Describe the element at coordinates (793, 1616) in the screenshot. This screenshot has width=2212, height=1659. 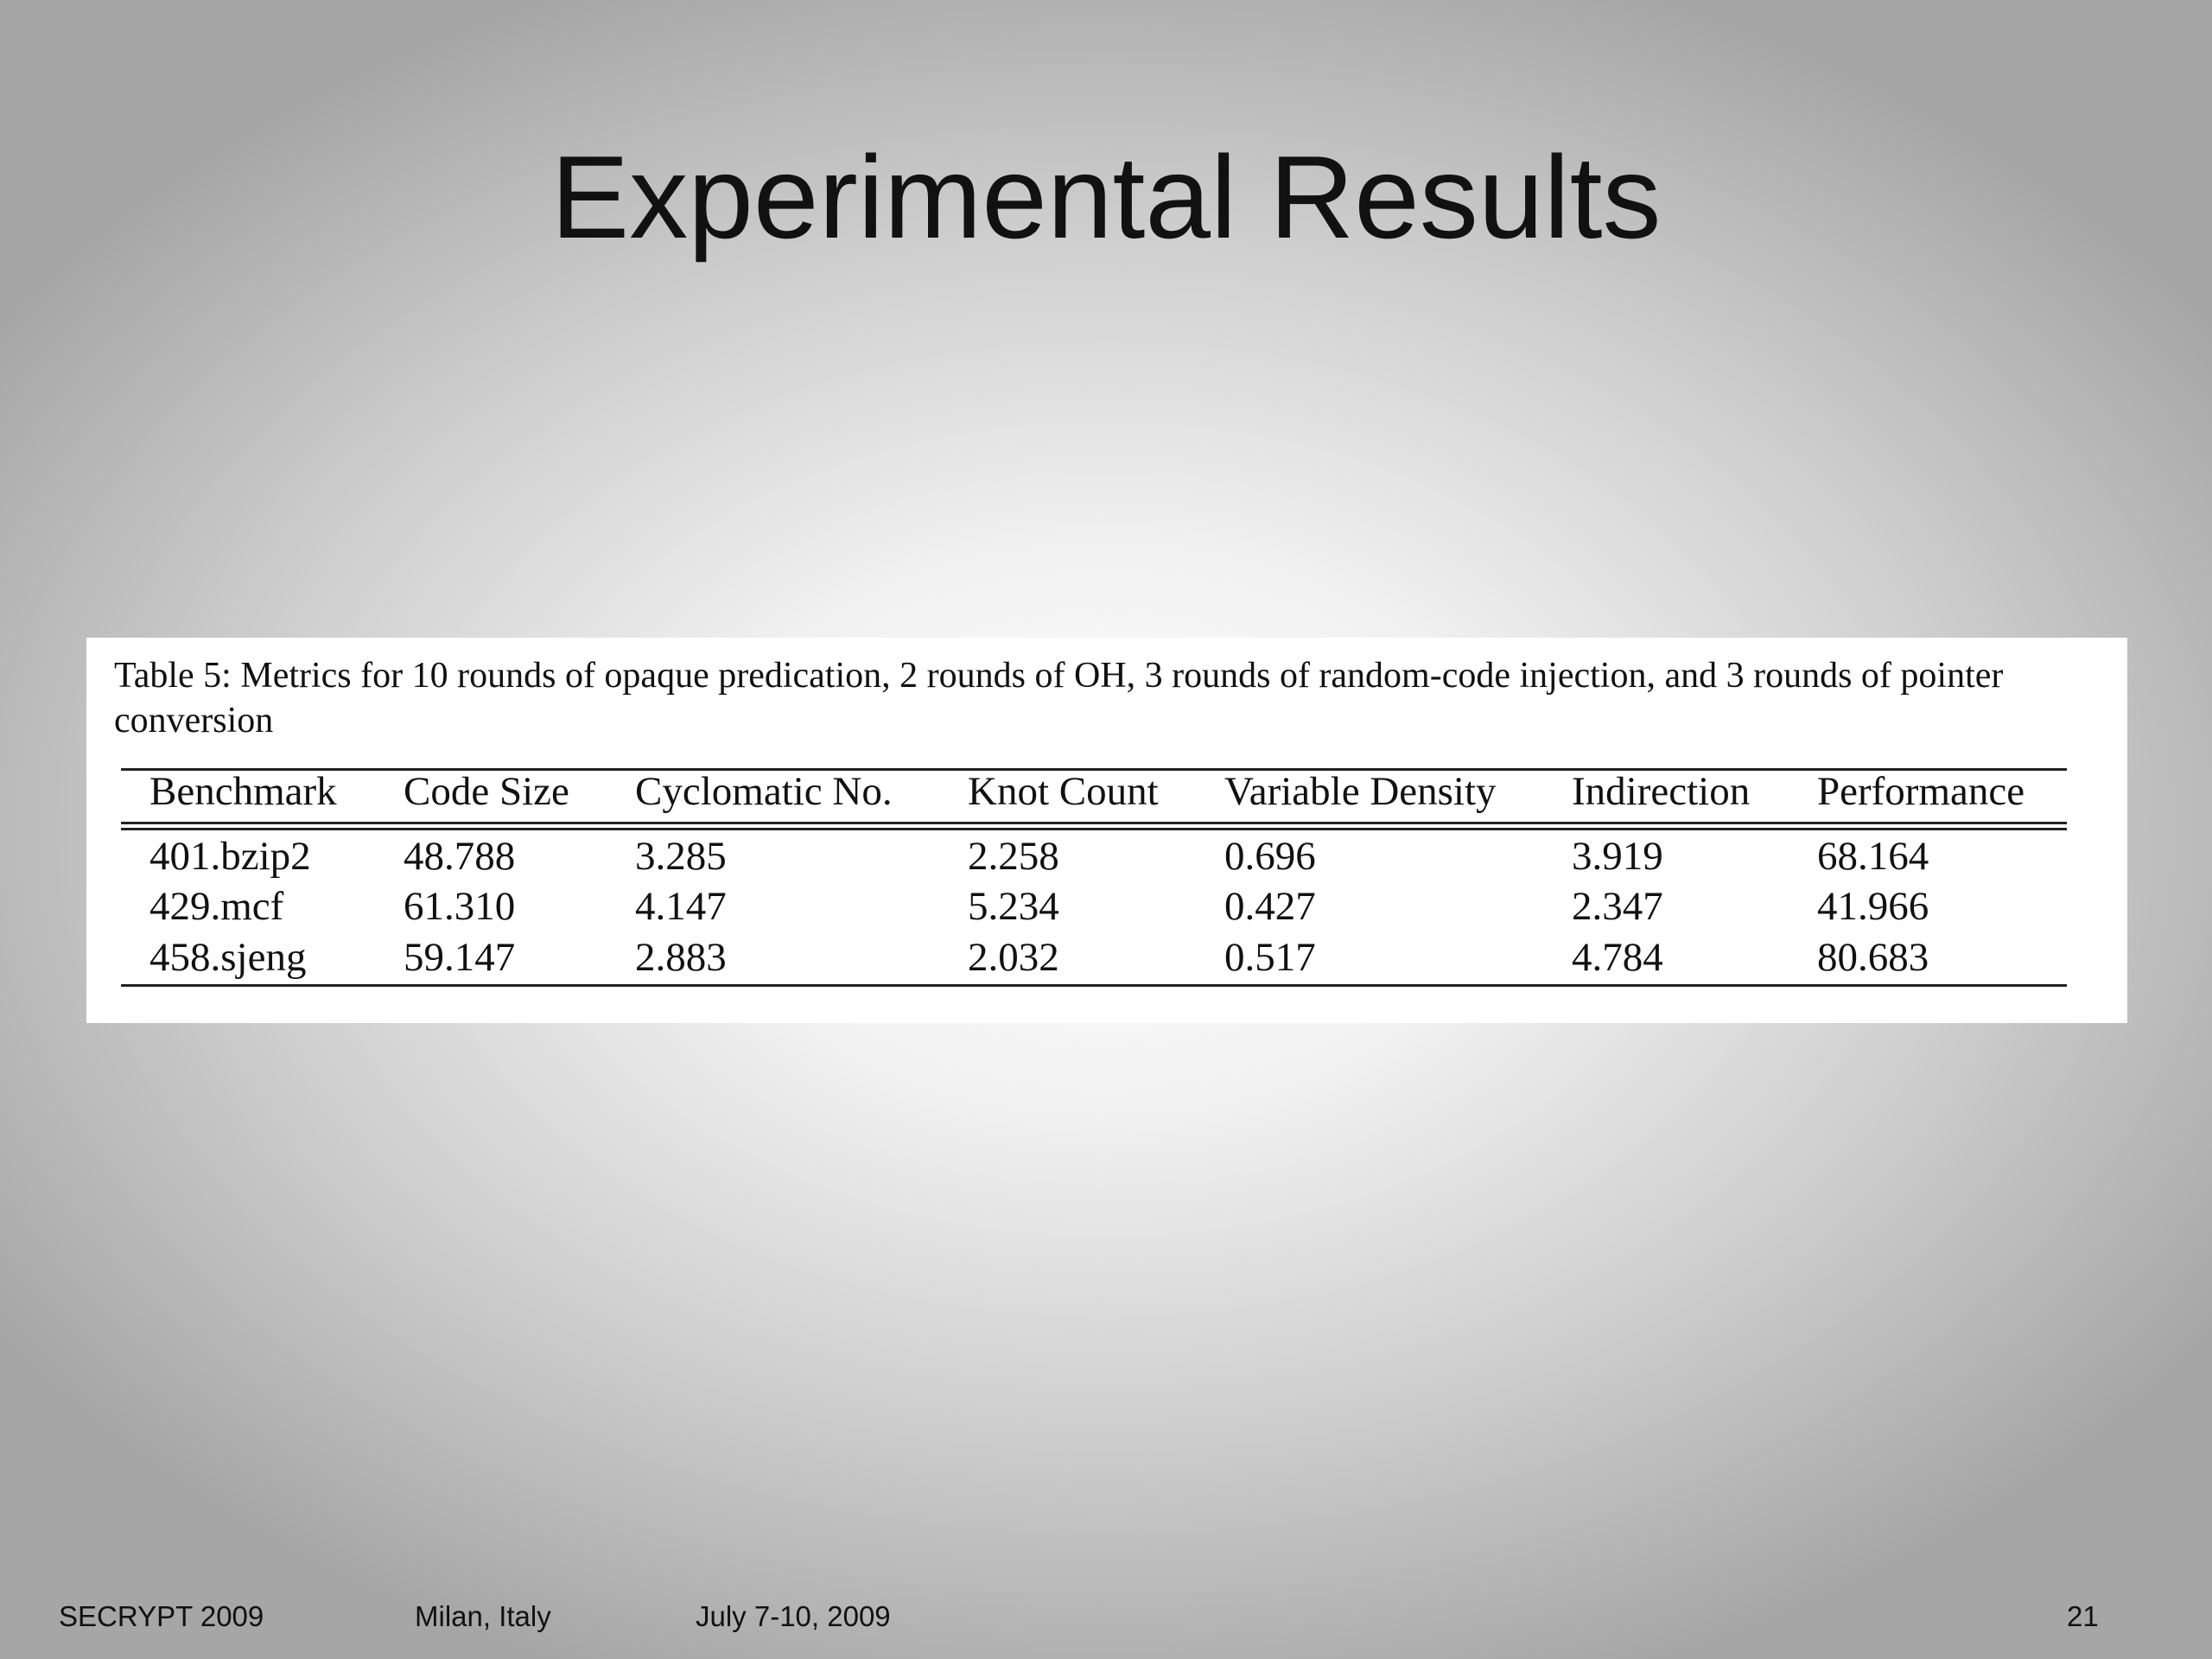
I see `footer-dates: July 7-10, 2009` at that location.